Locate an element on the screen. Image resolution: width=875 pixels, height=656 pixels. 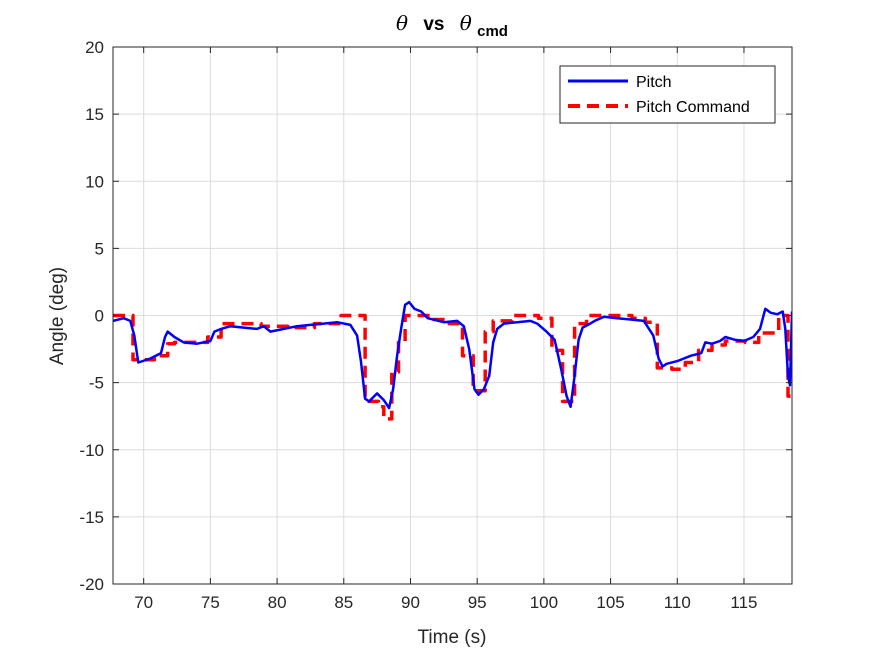
y-tick-label: 10 is located at coordinates (94, 181).